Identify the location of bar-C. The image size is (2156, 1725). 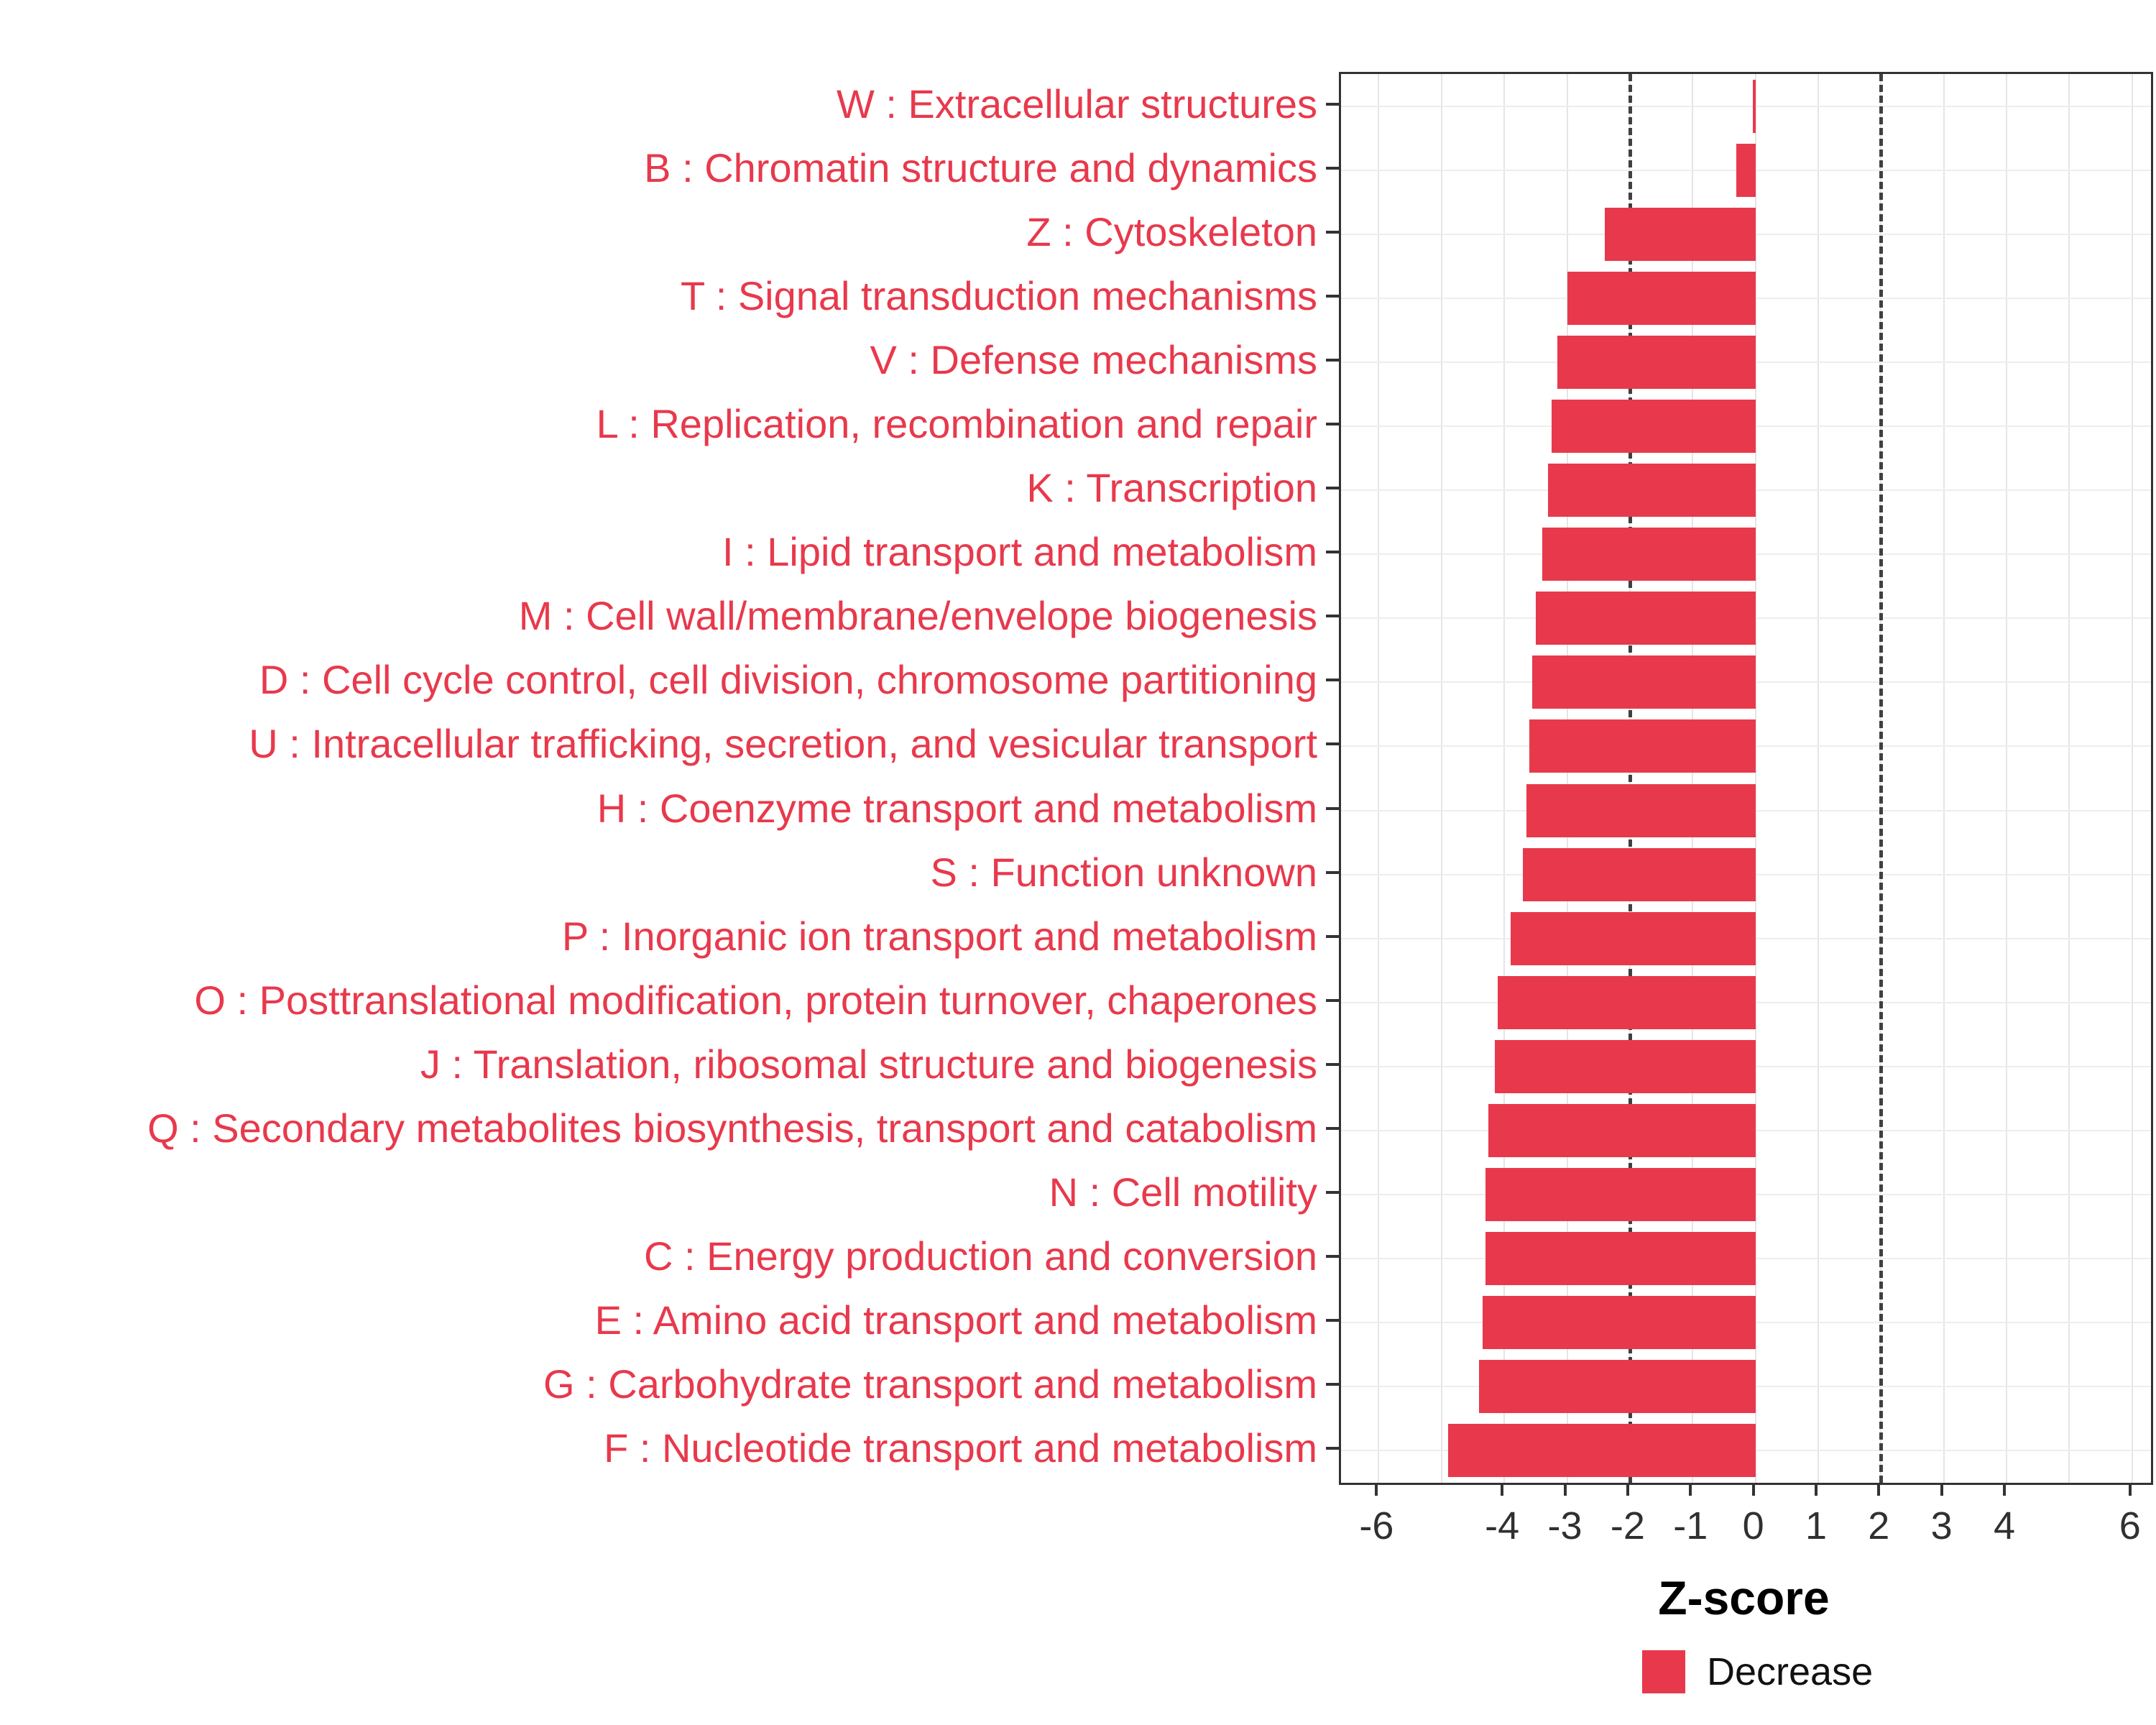
(1620, 1259).